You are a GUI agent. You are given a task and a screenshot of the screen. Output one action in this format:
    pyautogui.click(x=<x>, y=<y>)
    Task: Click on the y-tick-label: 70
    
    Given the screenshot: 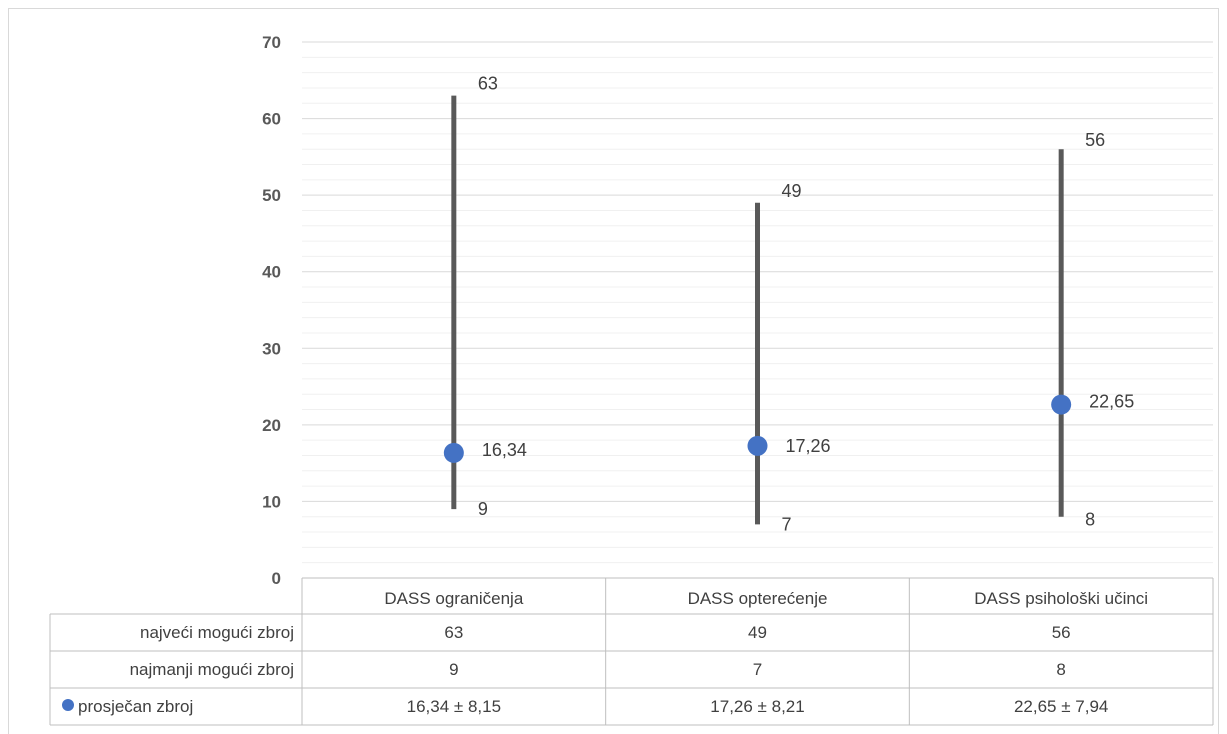 What is the action you would take?
    pyautogui.click(x=271, y=42)
    